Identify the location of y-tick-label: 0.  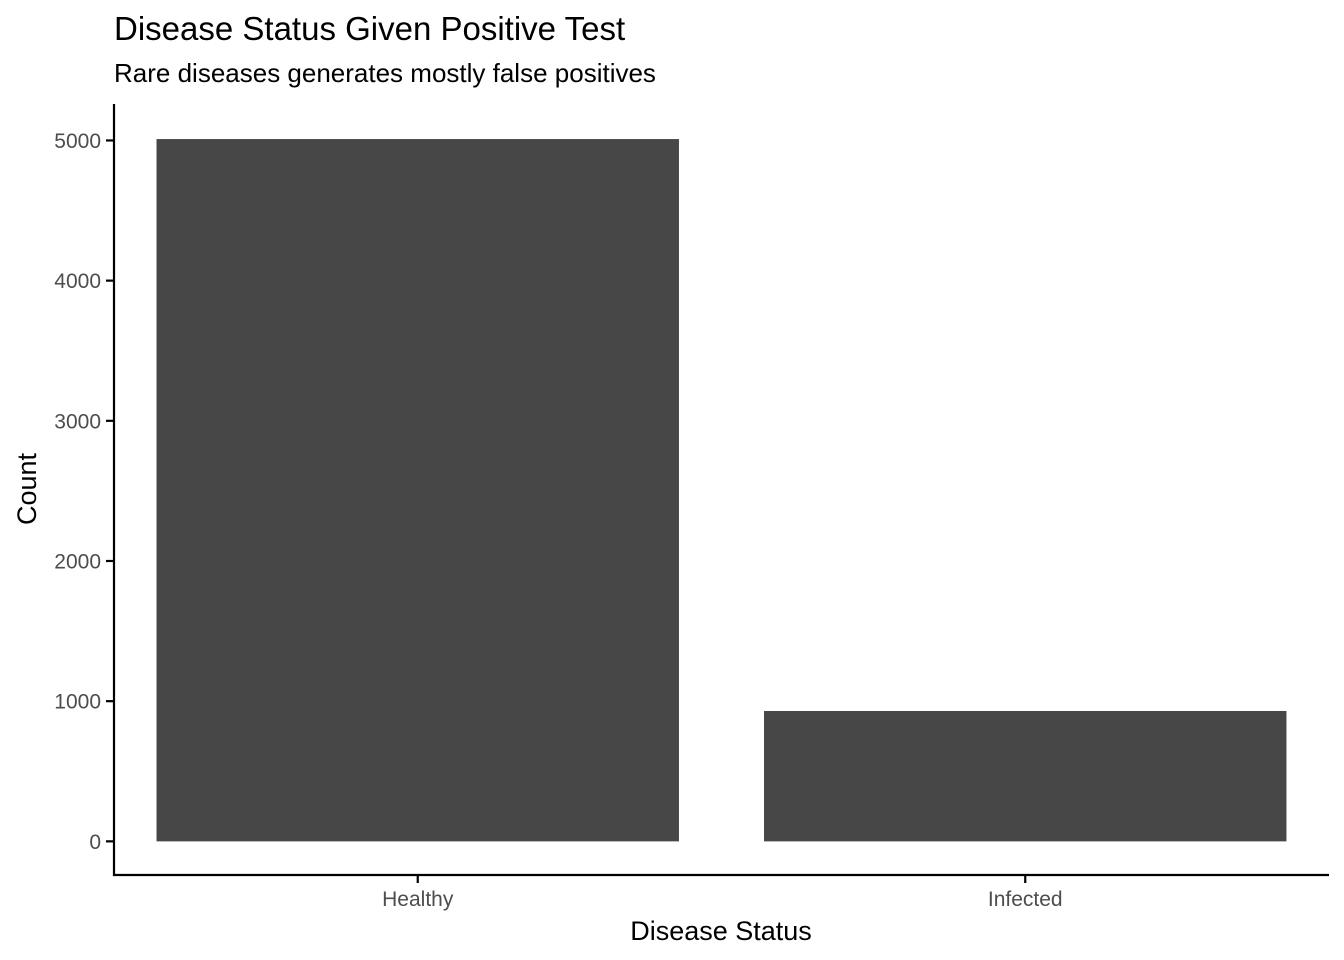
(95, 842).